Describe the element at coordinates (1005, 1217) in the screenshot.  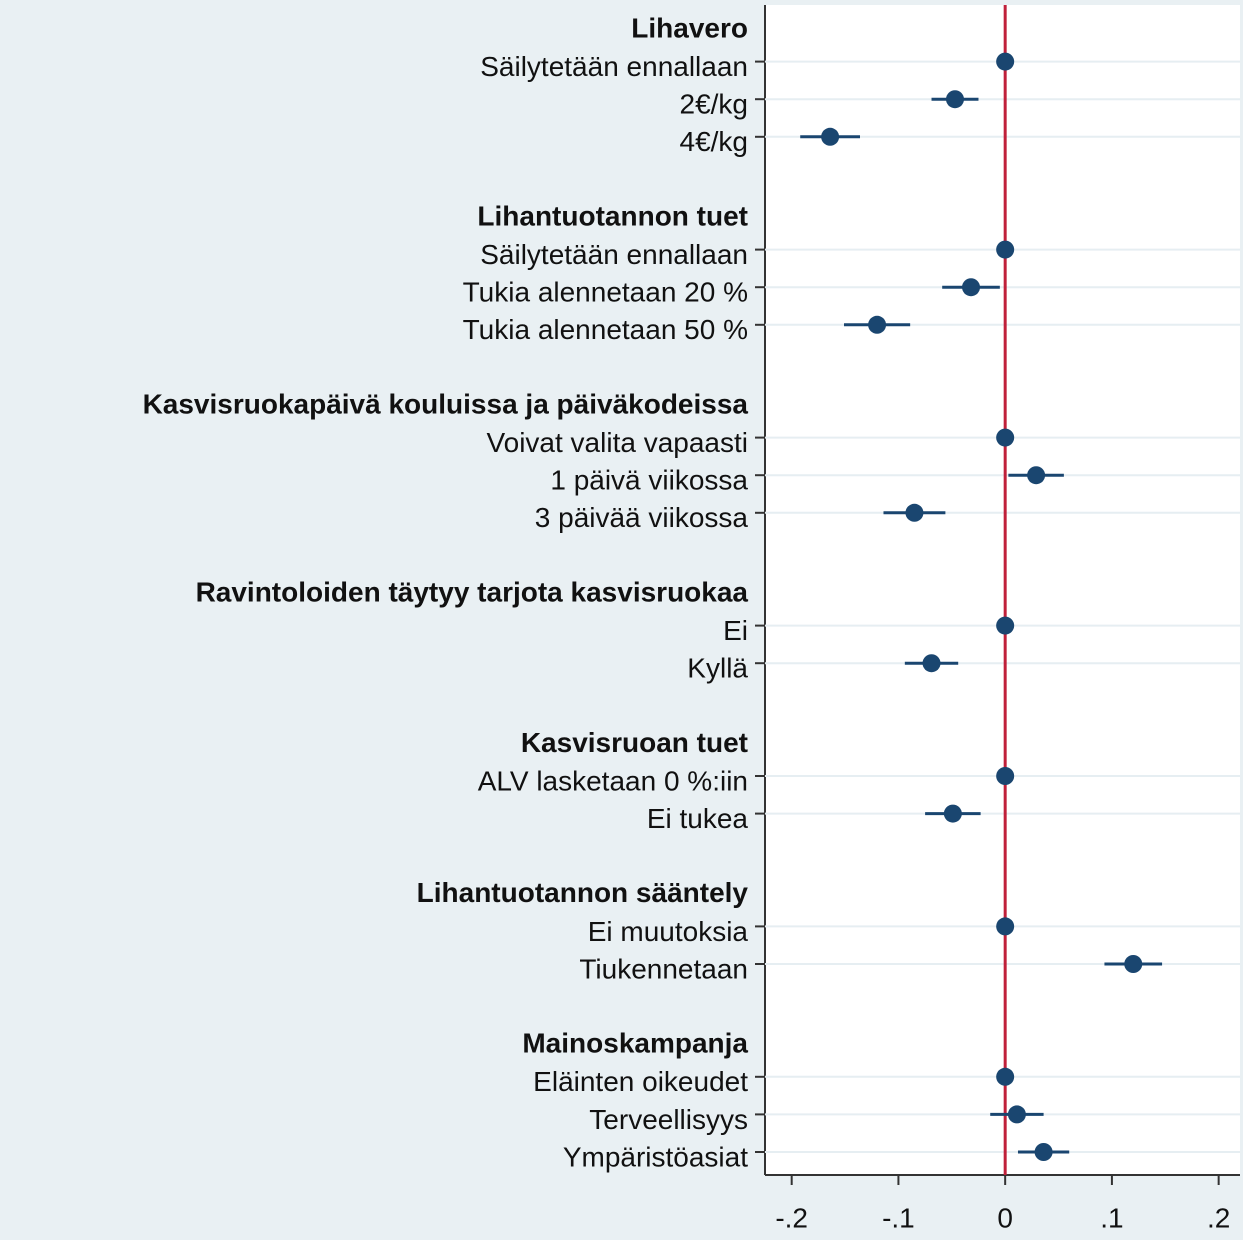
I see `x-tick-label: 0` at that location.